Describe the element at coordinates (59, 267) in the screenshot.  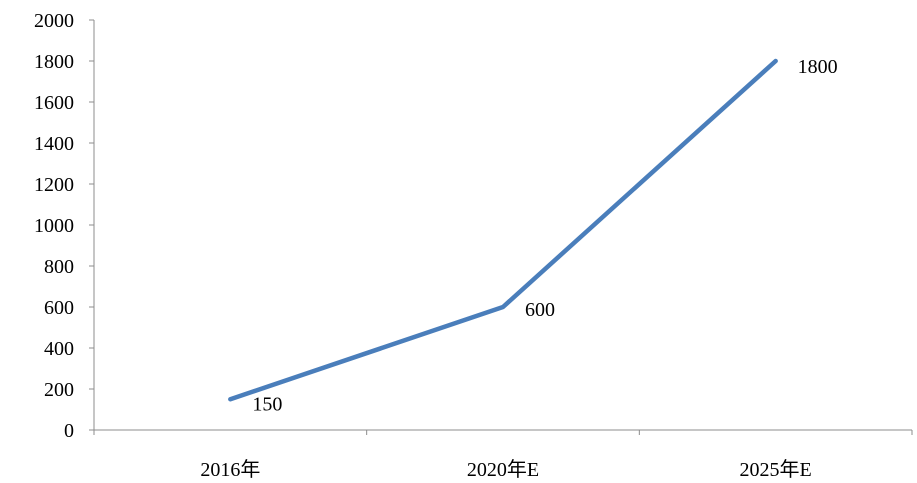
I see `y-tick-label: 800` at that location.